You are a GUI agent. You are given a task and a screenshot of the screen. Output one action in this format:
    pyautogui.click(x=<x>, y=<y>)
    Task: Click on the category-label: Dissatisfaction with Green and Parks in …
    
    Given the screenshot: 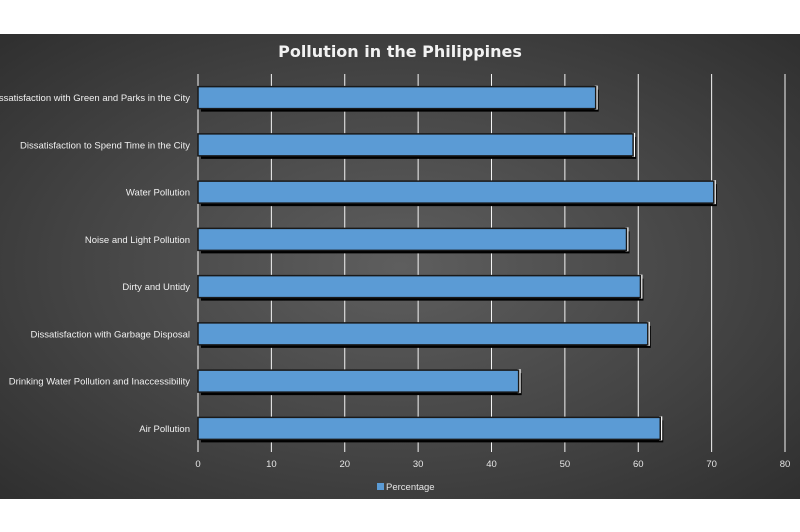 What is the action you would take?
    pyautogui.click(x=95, y=98)
    